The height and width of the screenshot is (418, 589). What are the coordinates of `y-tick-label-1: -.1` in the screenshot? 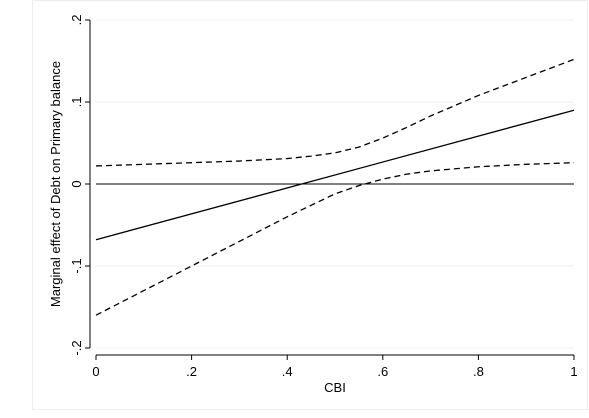 It's located at (76, 265).